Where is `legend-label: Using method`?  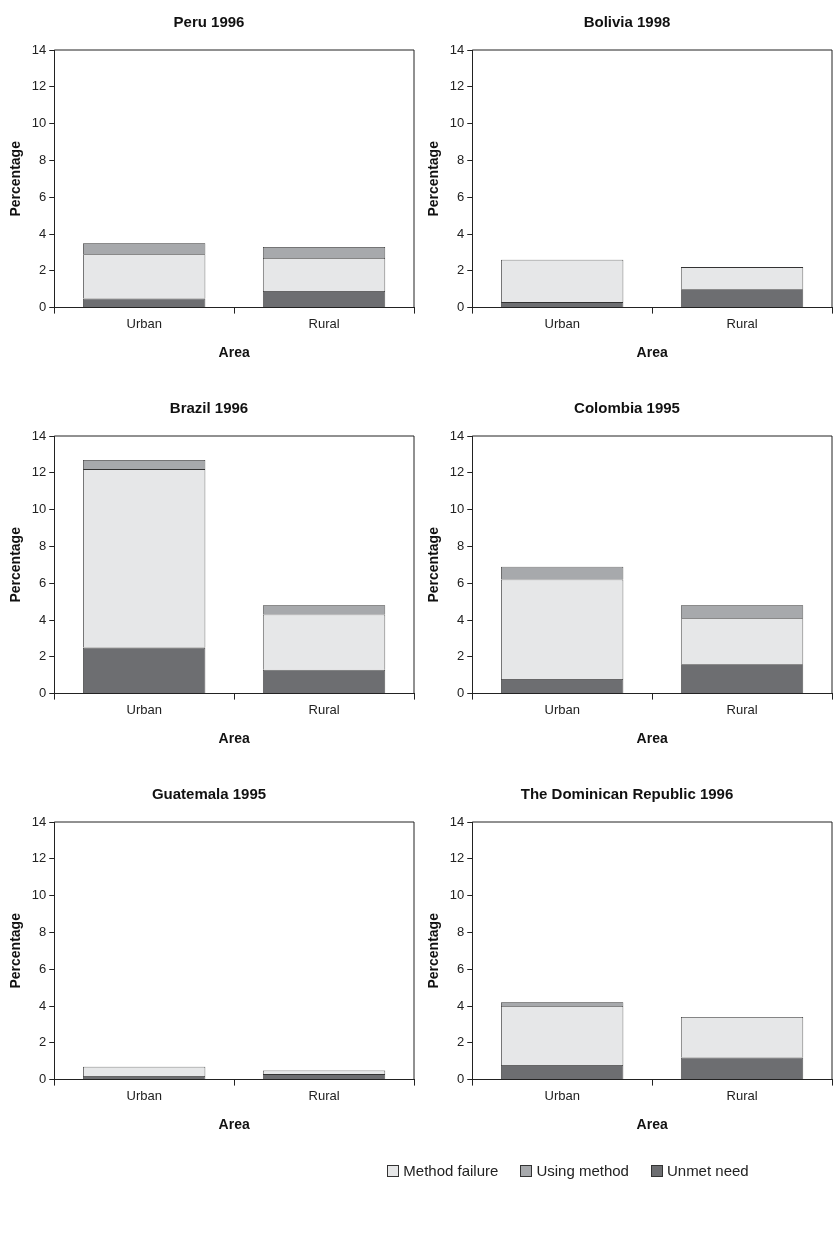
legend-label: Using method is located at coordinates (582, 1170).